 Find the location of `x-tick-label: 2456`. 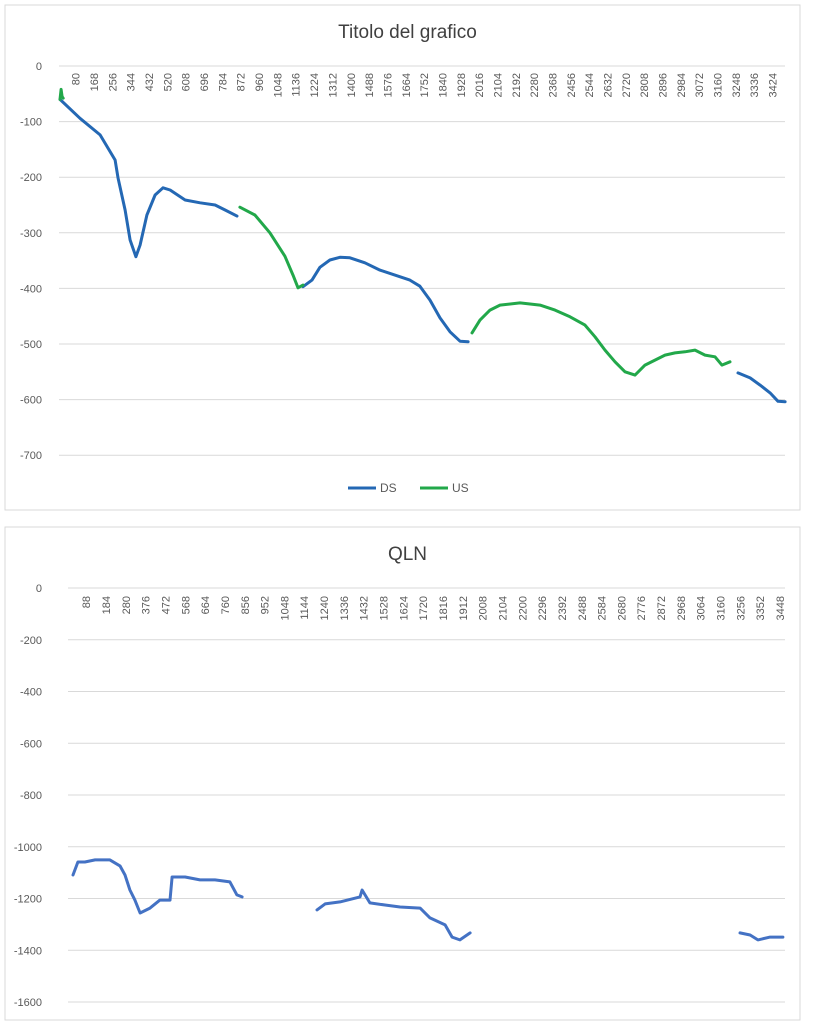

x-tick-label: 2456 is located at coordinates (572, 85).